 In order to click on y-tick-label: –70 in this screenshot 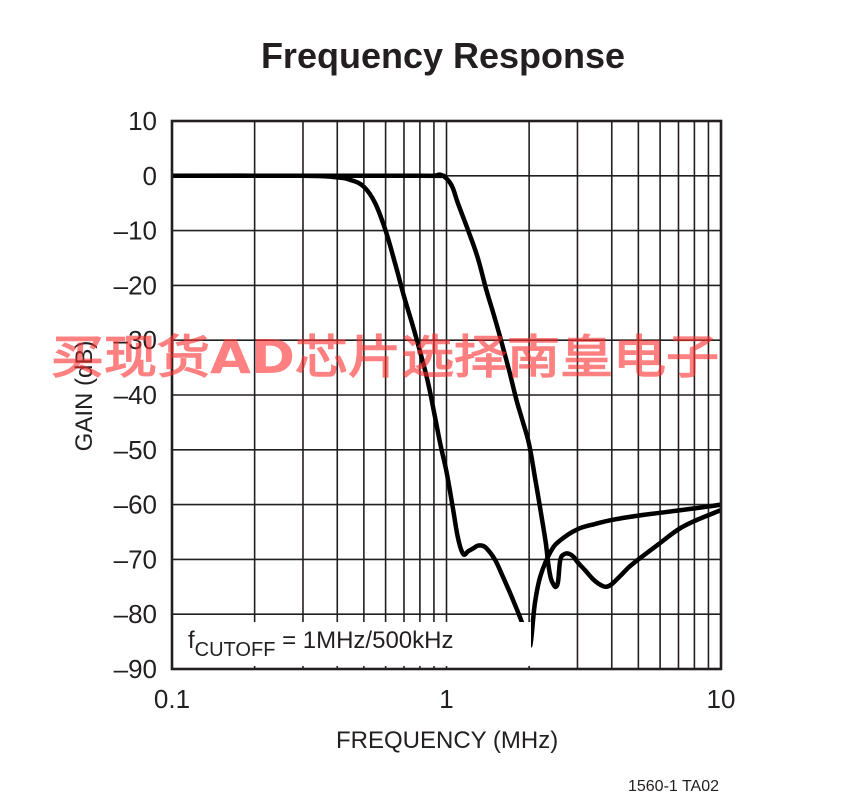, I will do `click(135, 559)`.